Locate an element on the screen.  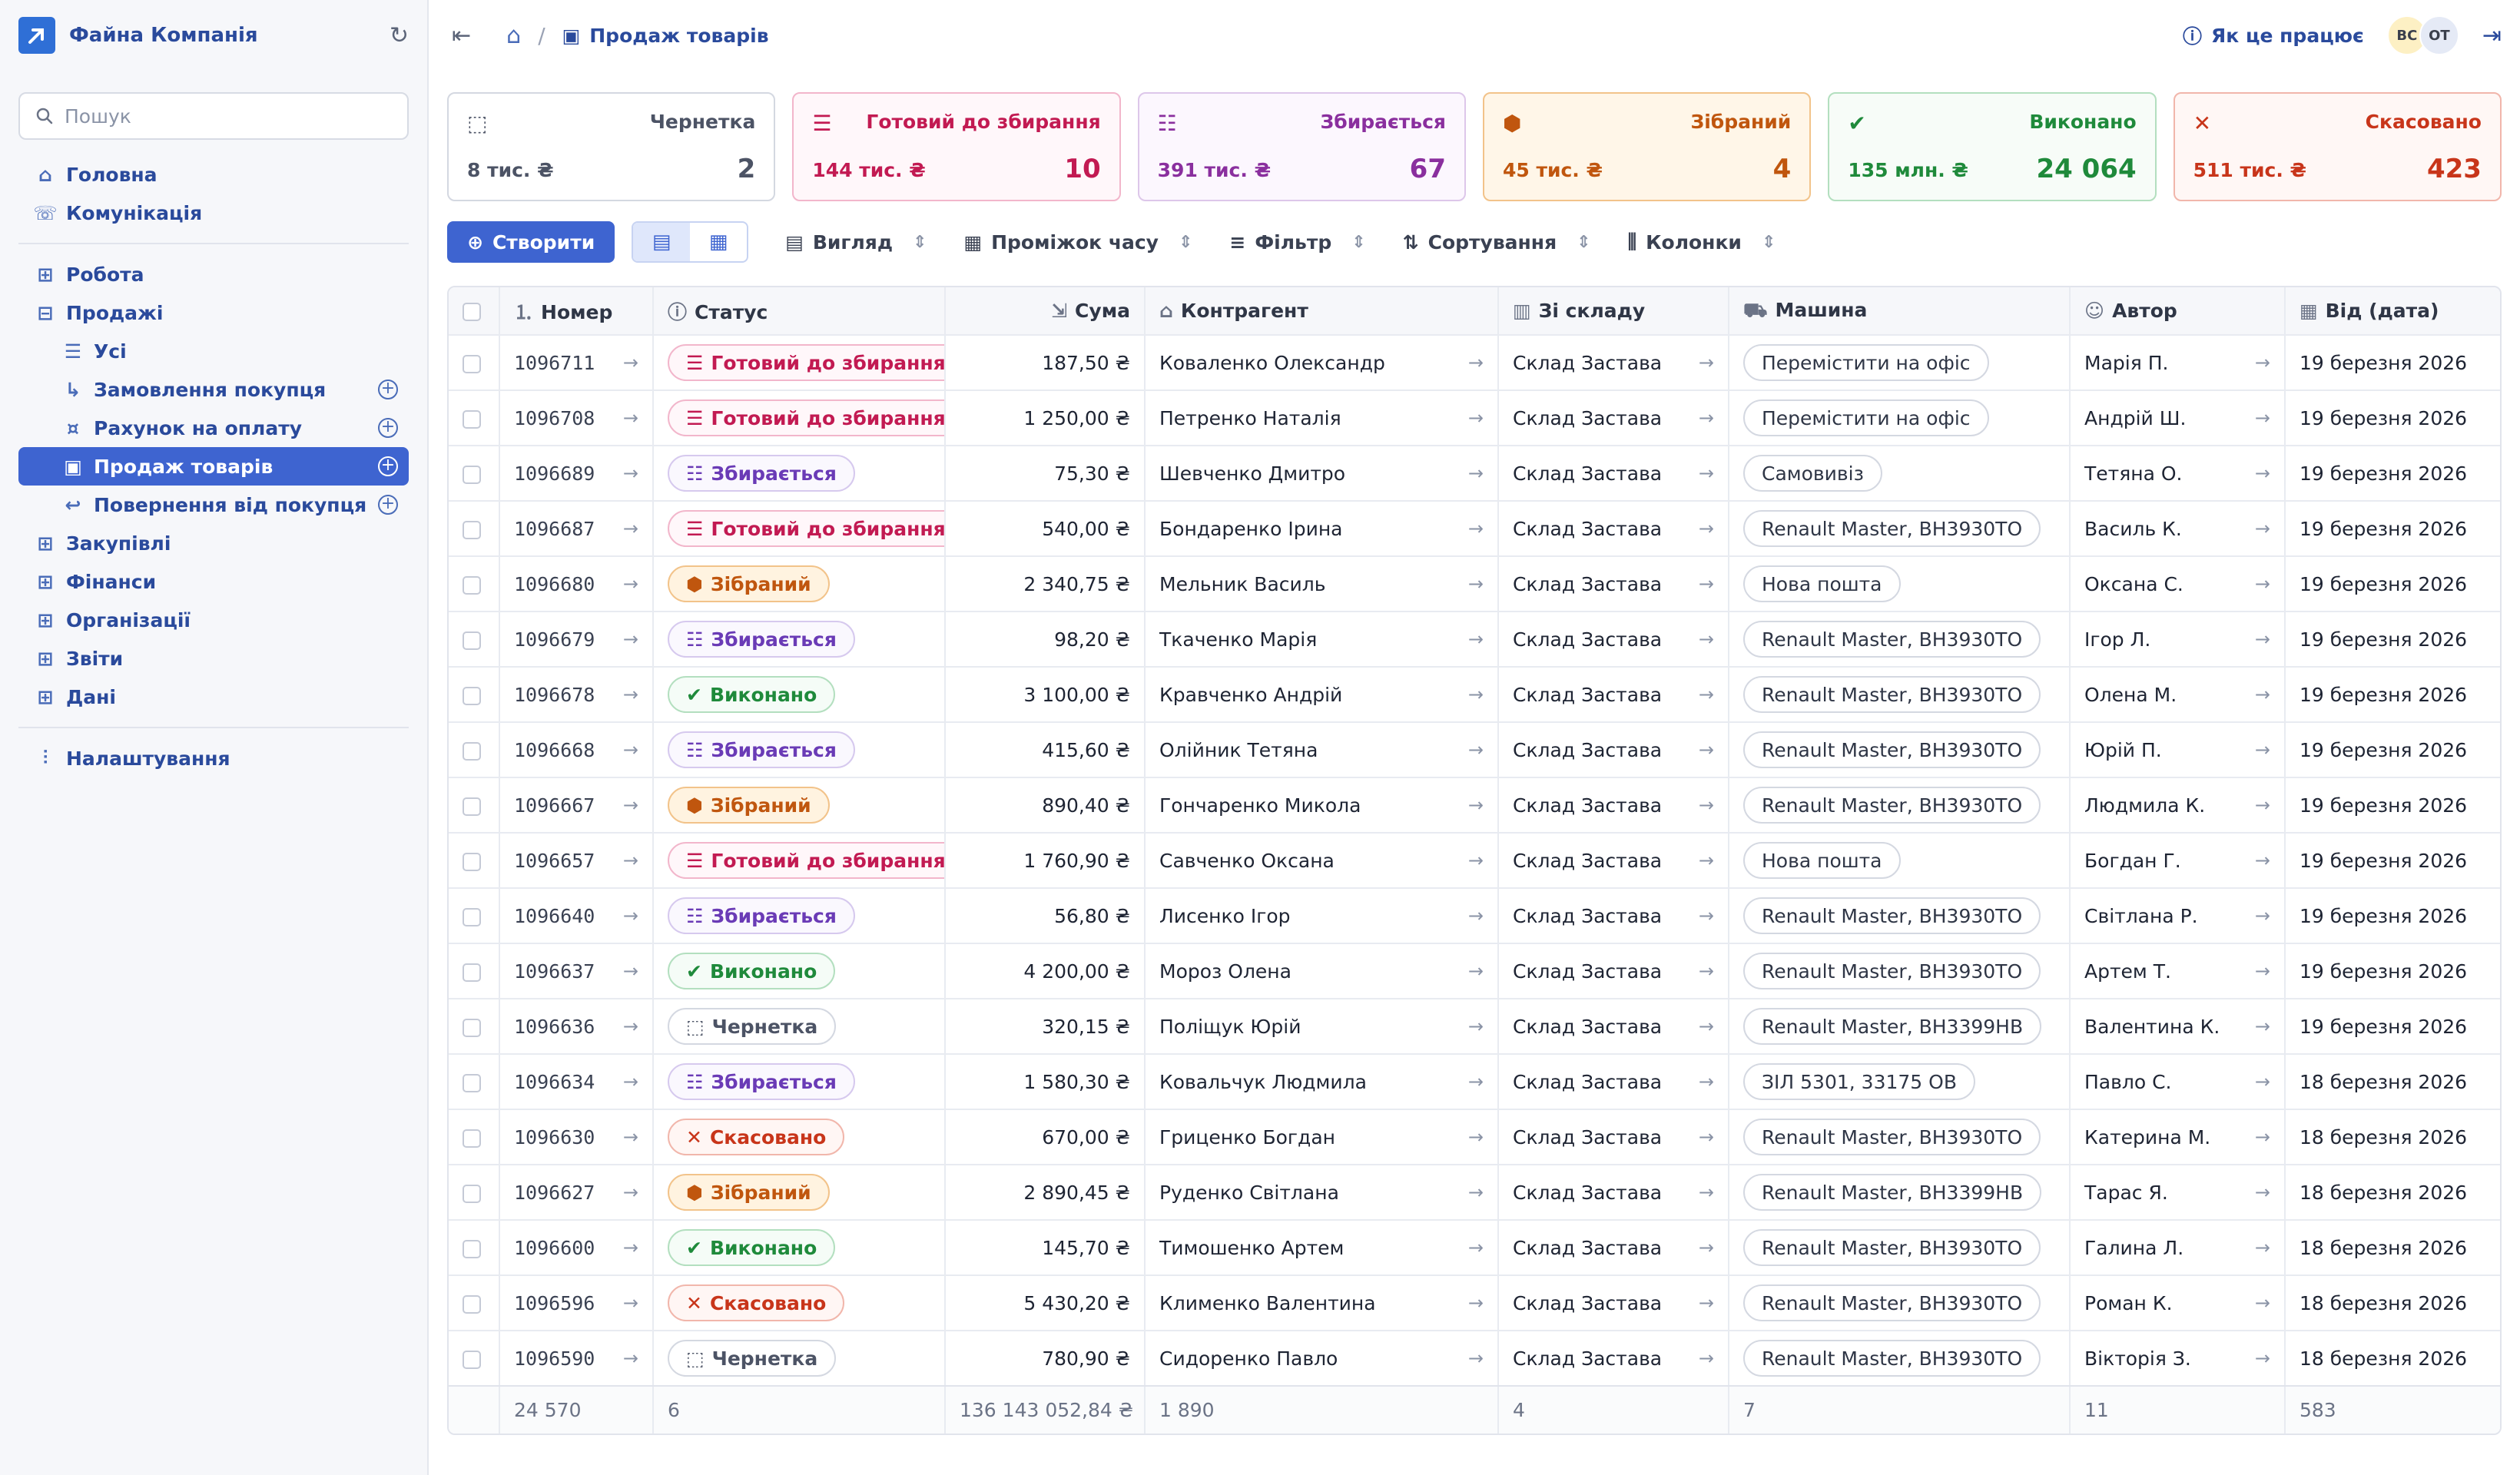
sidebar-section-data: ⊞ Дані is located at coordinates (214, 697).